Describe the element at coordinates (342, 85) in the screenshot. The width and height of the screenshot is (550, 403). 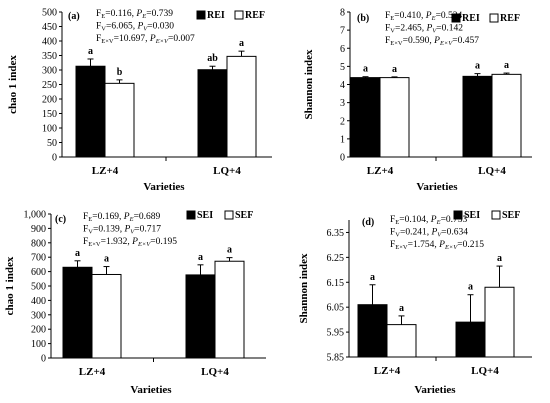
I see `y-tick-label: 4` at that location.